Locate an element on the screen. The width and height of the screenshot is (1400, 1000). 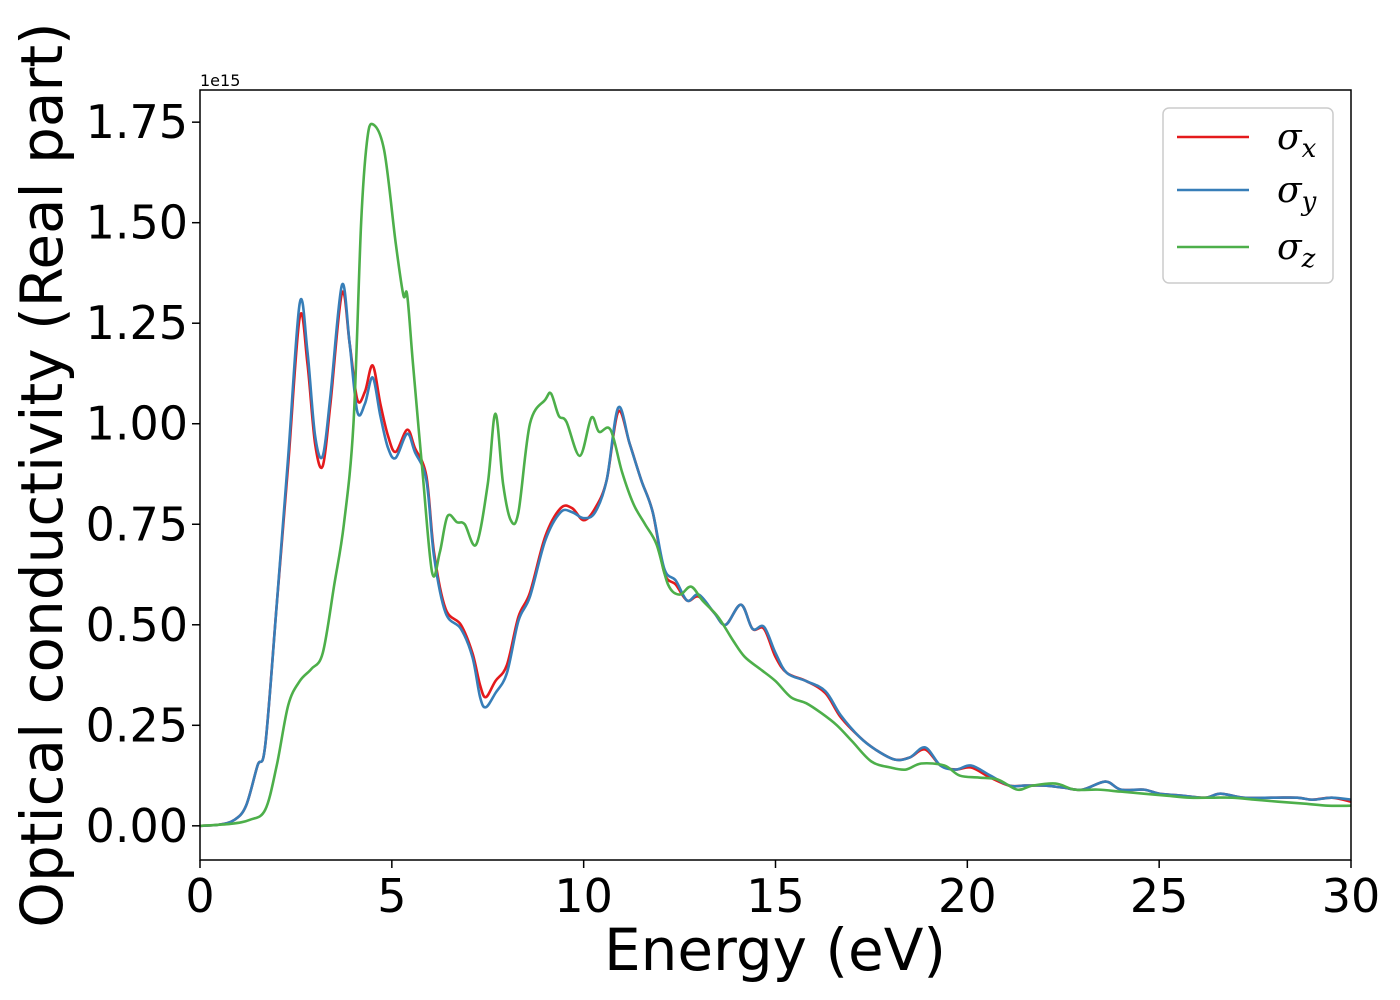
x-tick-label: 20 is located at coordinates (967, 896).